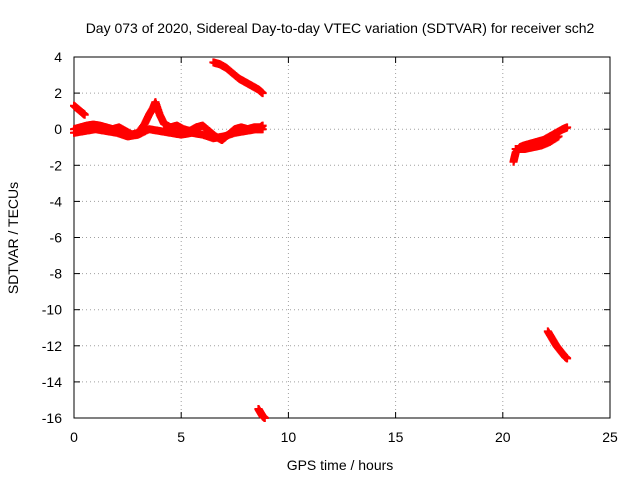 This screenshot has width=640, height=480. What do you see at coordinates (52, 418) in the screenshot?
I see `y-tick-label: -16` at bounding box center [52, 418].